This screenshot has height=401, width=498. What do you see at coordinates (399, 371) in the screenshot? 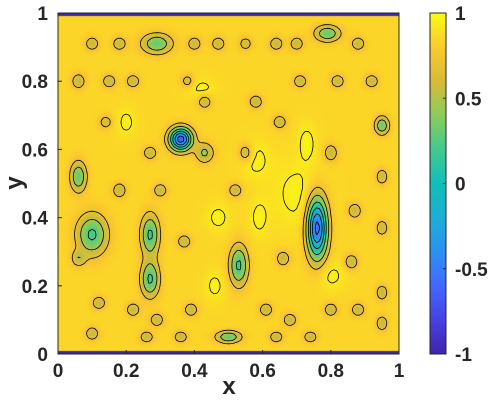
I see `x-tick-label: 1` at bounding box center [399, 371].